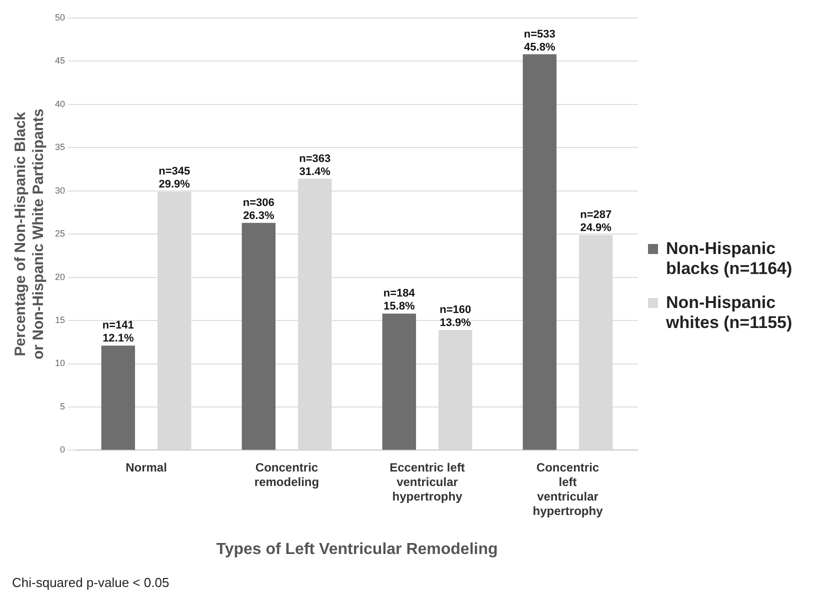  I want to click on y-tick-label: 40, so click(60, 103).